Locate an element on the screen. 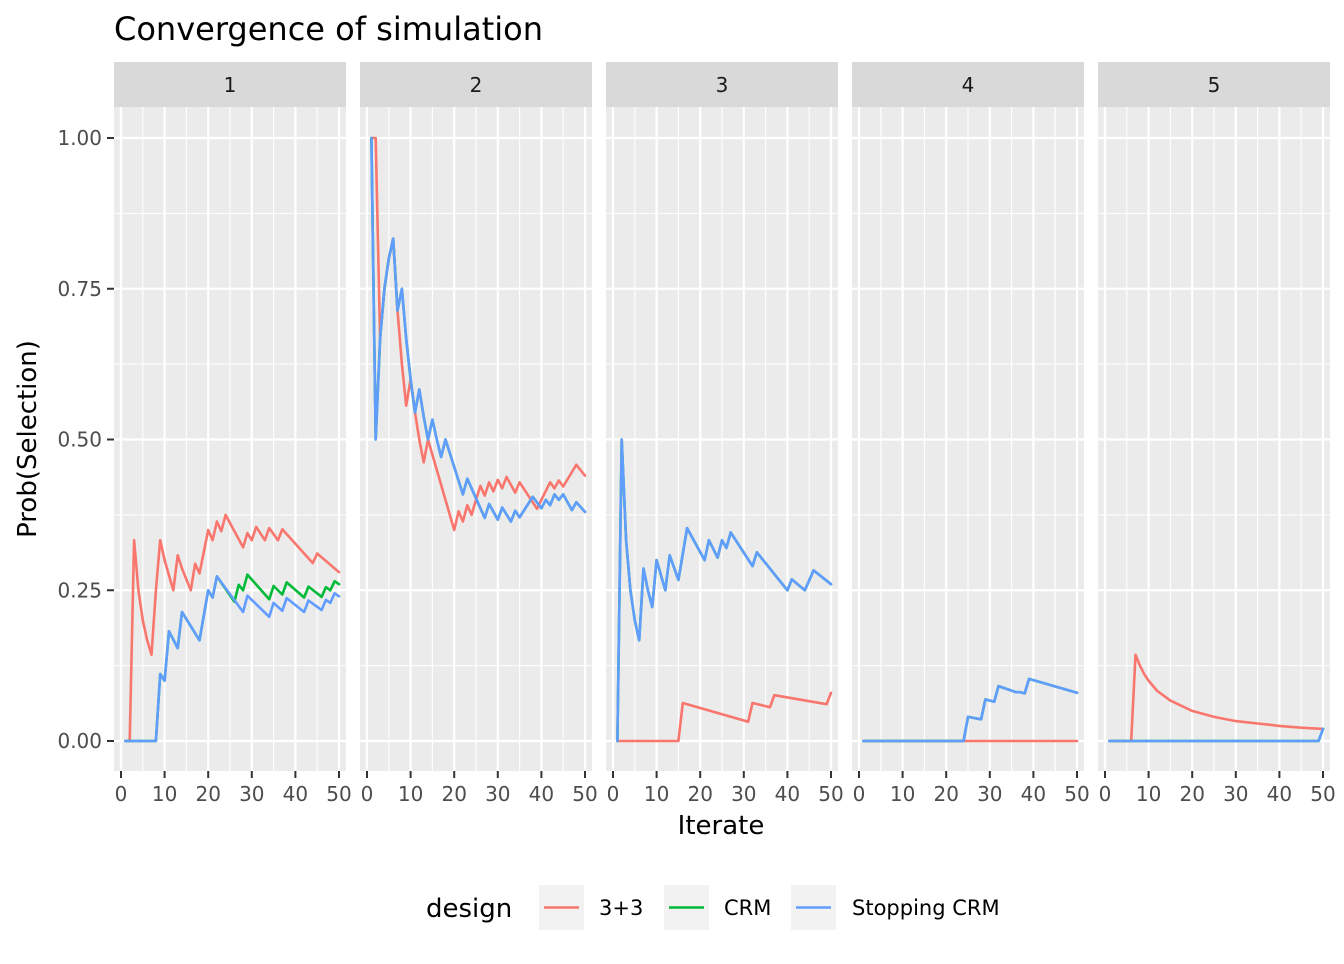 This screenshot has height=964, width=1344. x-axis-title: Iterate is located at coordinates (721, 826).